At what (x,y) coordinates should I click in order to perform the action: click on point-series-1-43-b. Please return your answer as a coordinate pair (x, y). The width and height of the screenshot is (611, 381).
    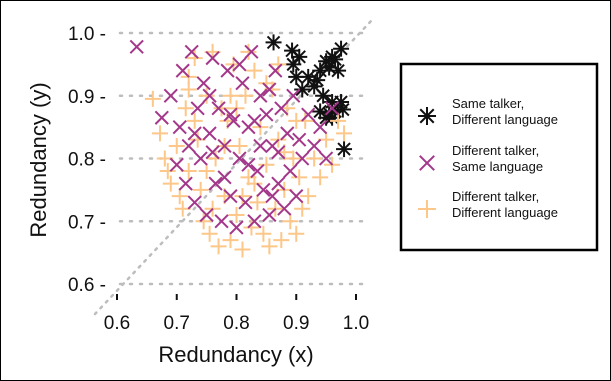
    Looking at the image, I should click on (296, 196).